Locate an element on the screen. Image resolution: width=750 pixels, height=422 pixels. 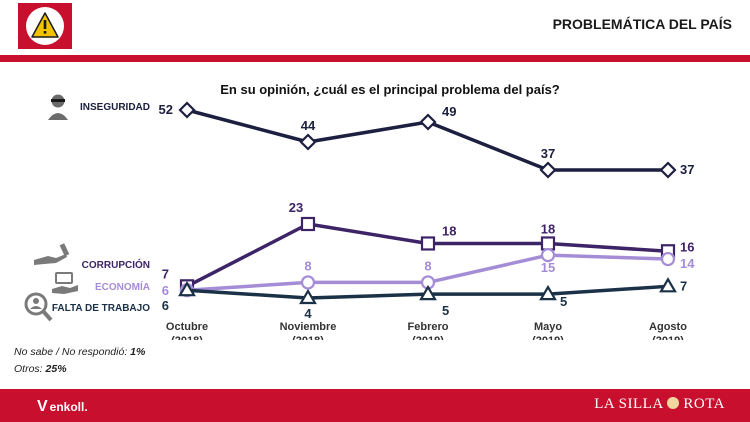
x-tick-label: Febrero is located at coordinates (428, 327).